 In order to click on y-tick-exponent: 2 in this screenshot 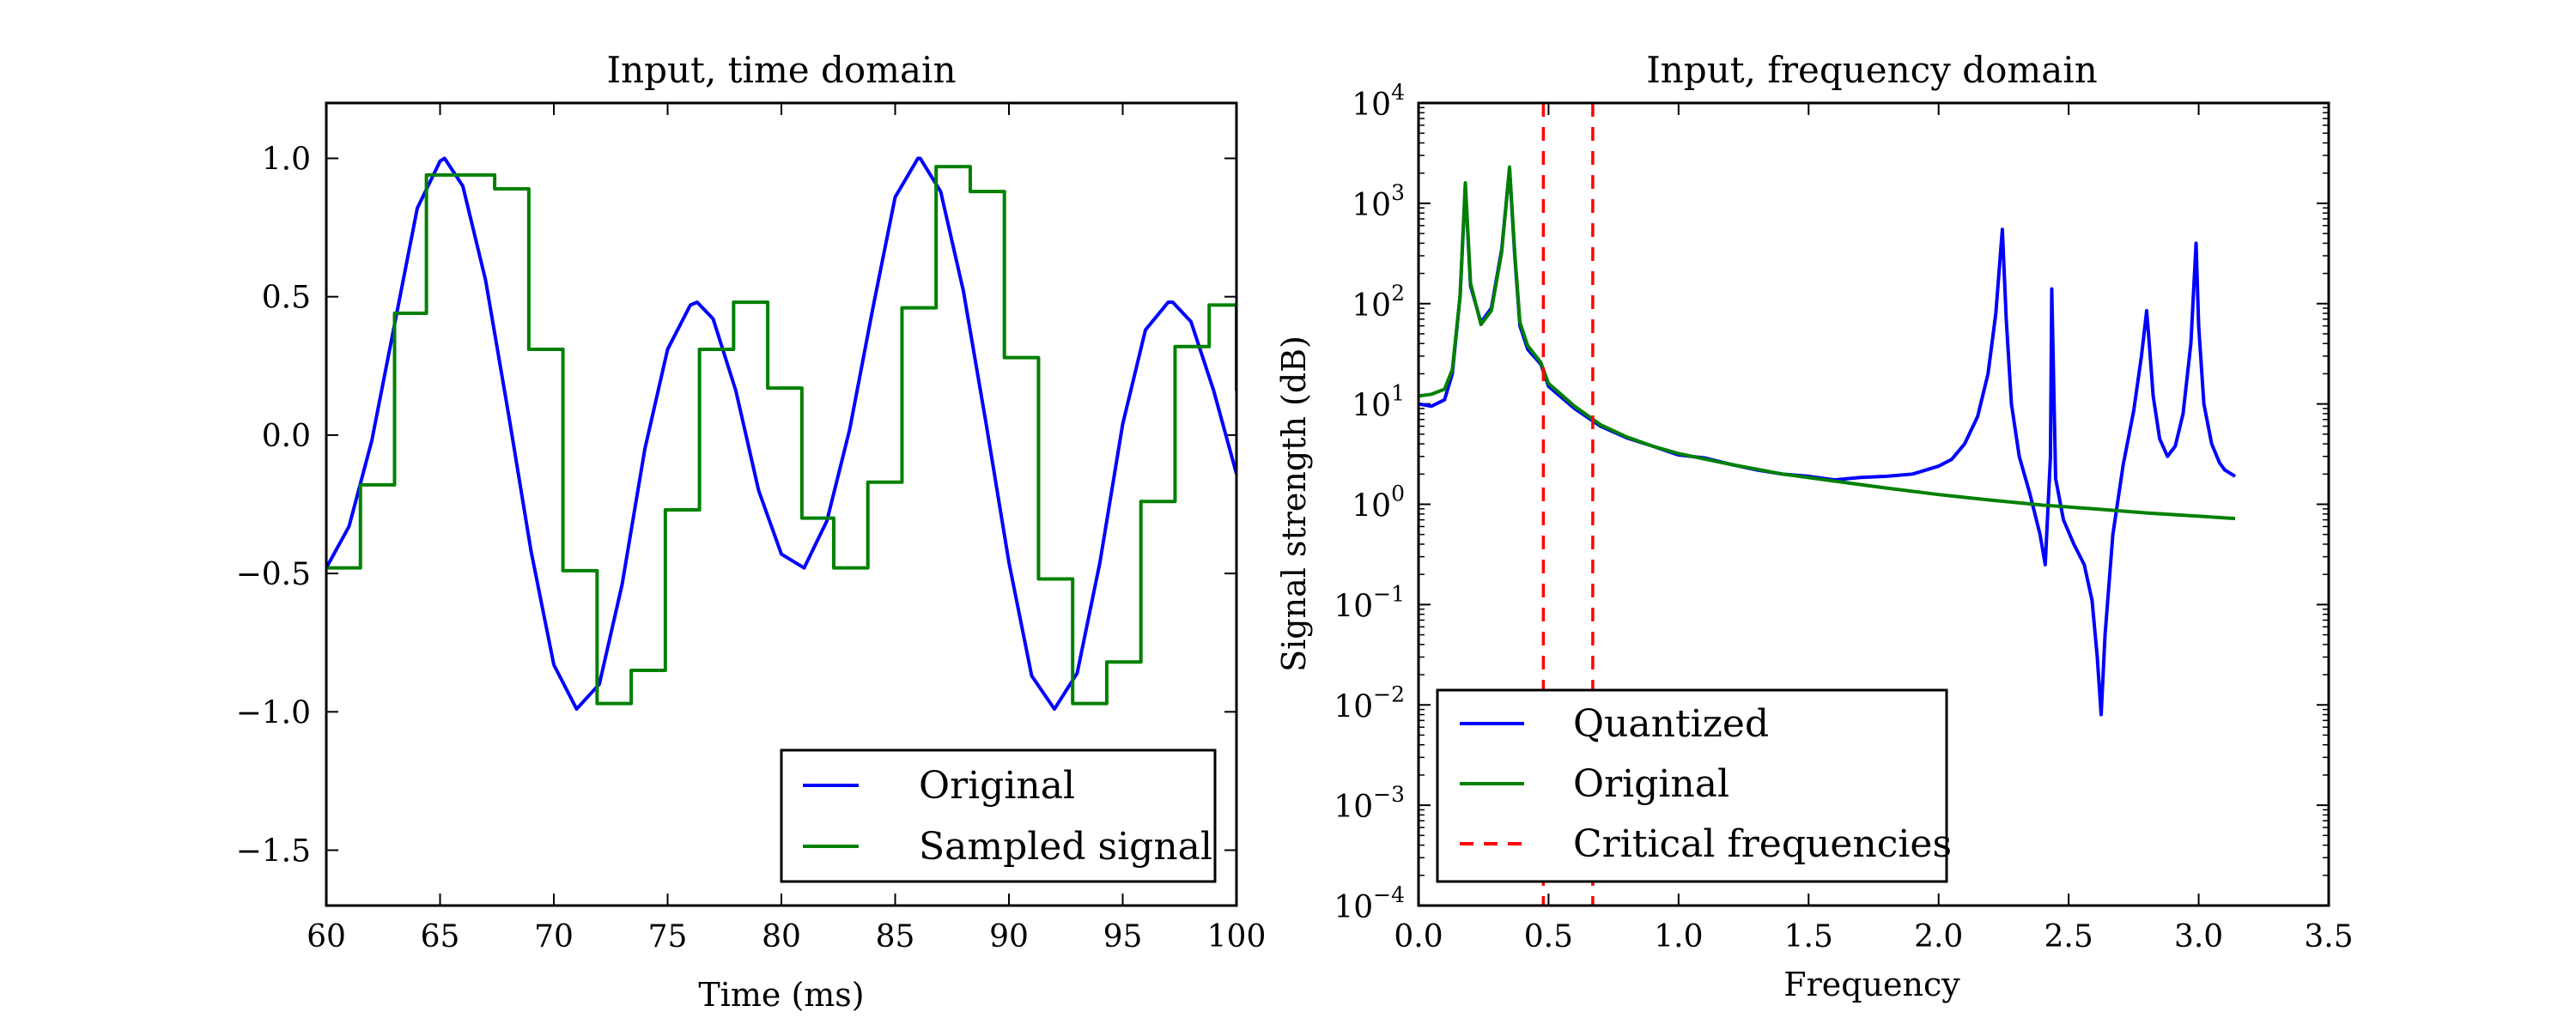, I will do `click(1398, 293)`.